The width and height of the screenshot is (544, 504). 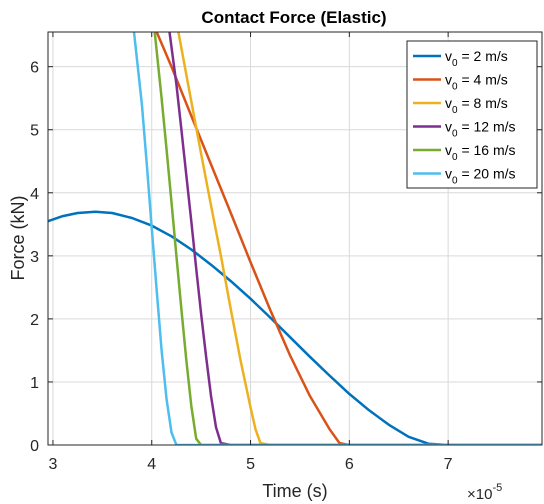 What do you see at coordinates (34, 446) in the screenshot?
I see `y-tick-label: 0` at bounding box center [34, 446].